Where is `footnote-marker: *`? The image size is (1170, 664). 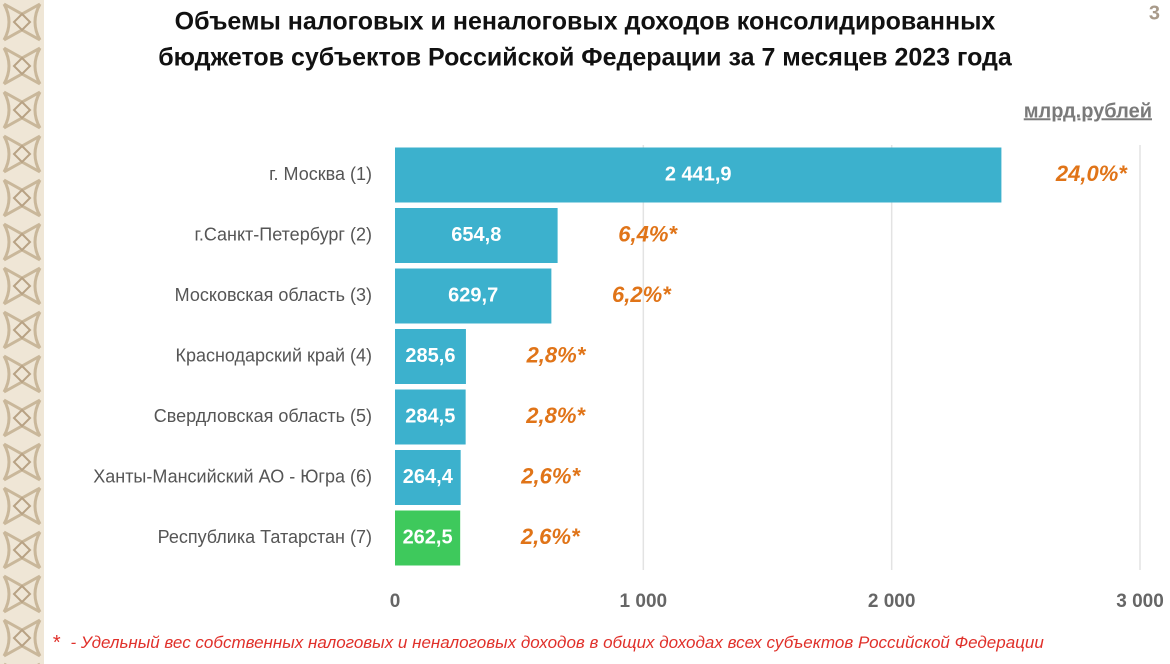
footnote-marker: * is located at coordinates (56, 643).